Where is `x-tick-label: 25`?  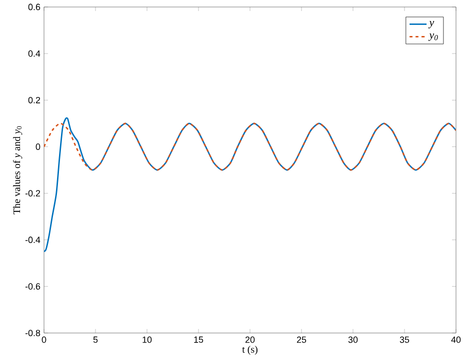 x-tick-label: 25 is located at coordinates (301, 339).